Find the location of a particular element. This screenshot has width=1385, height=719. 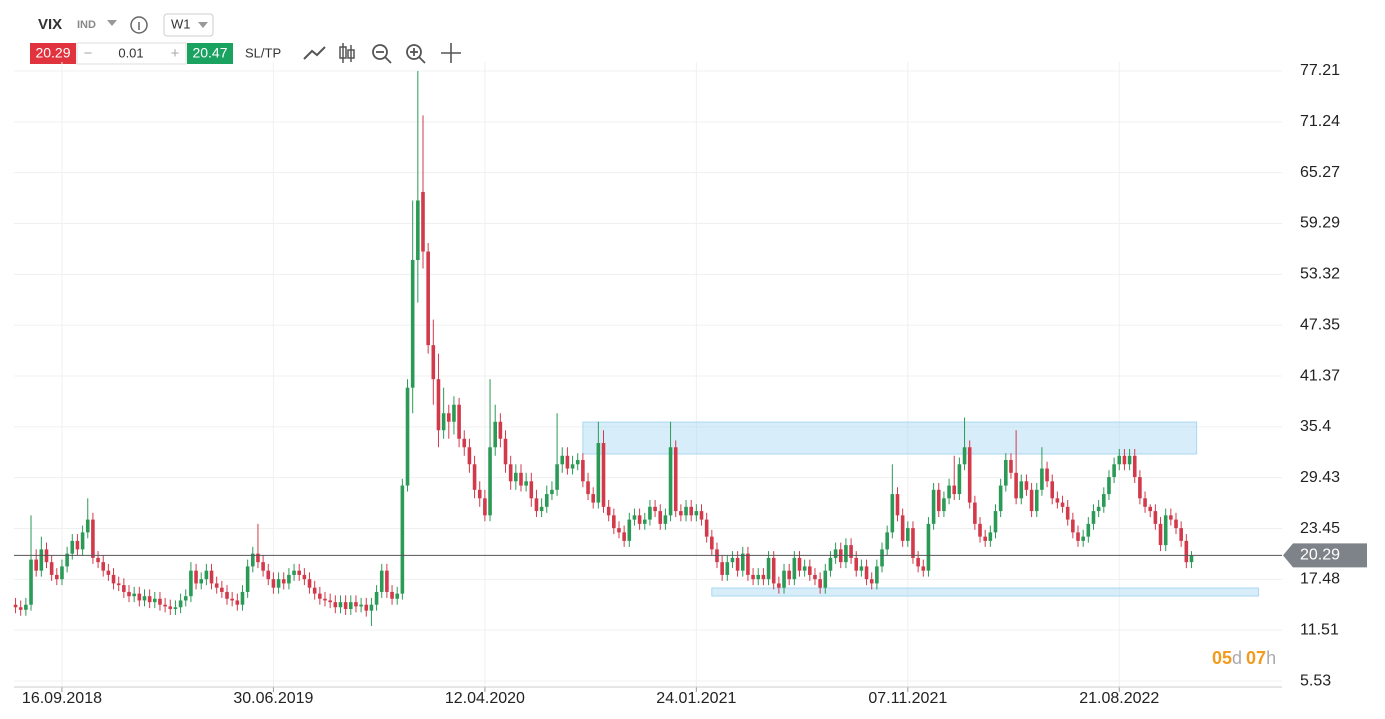

zoom-in-icon is located at coordinates (416, 54).